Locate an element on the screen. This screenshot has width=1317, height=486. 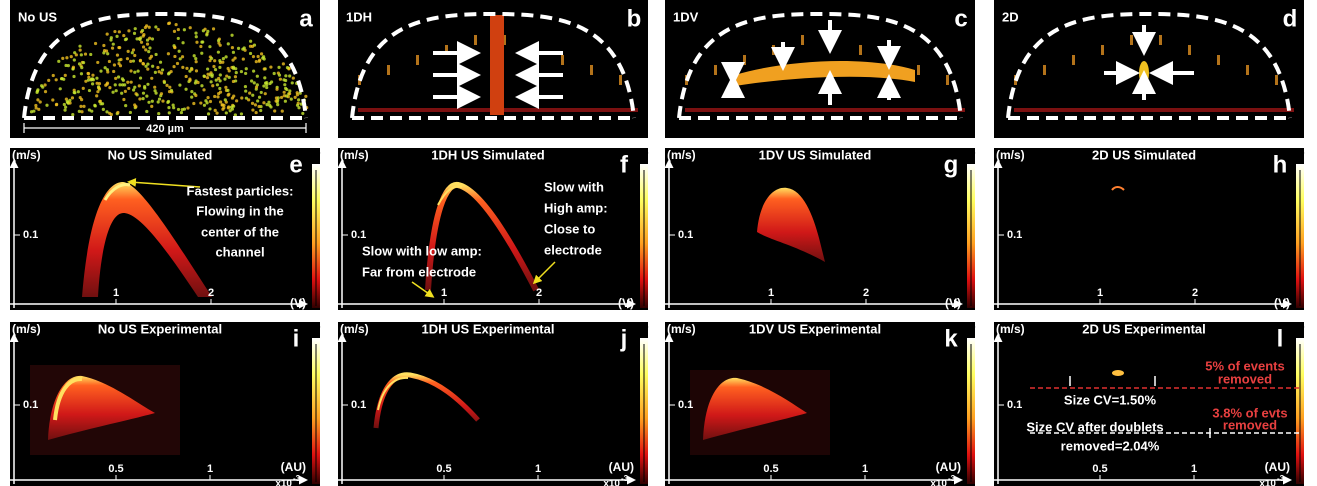
channel-outline is located at coordinates (493, 65).